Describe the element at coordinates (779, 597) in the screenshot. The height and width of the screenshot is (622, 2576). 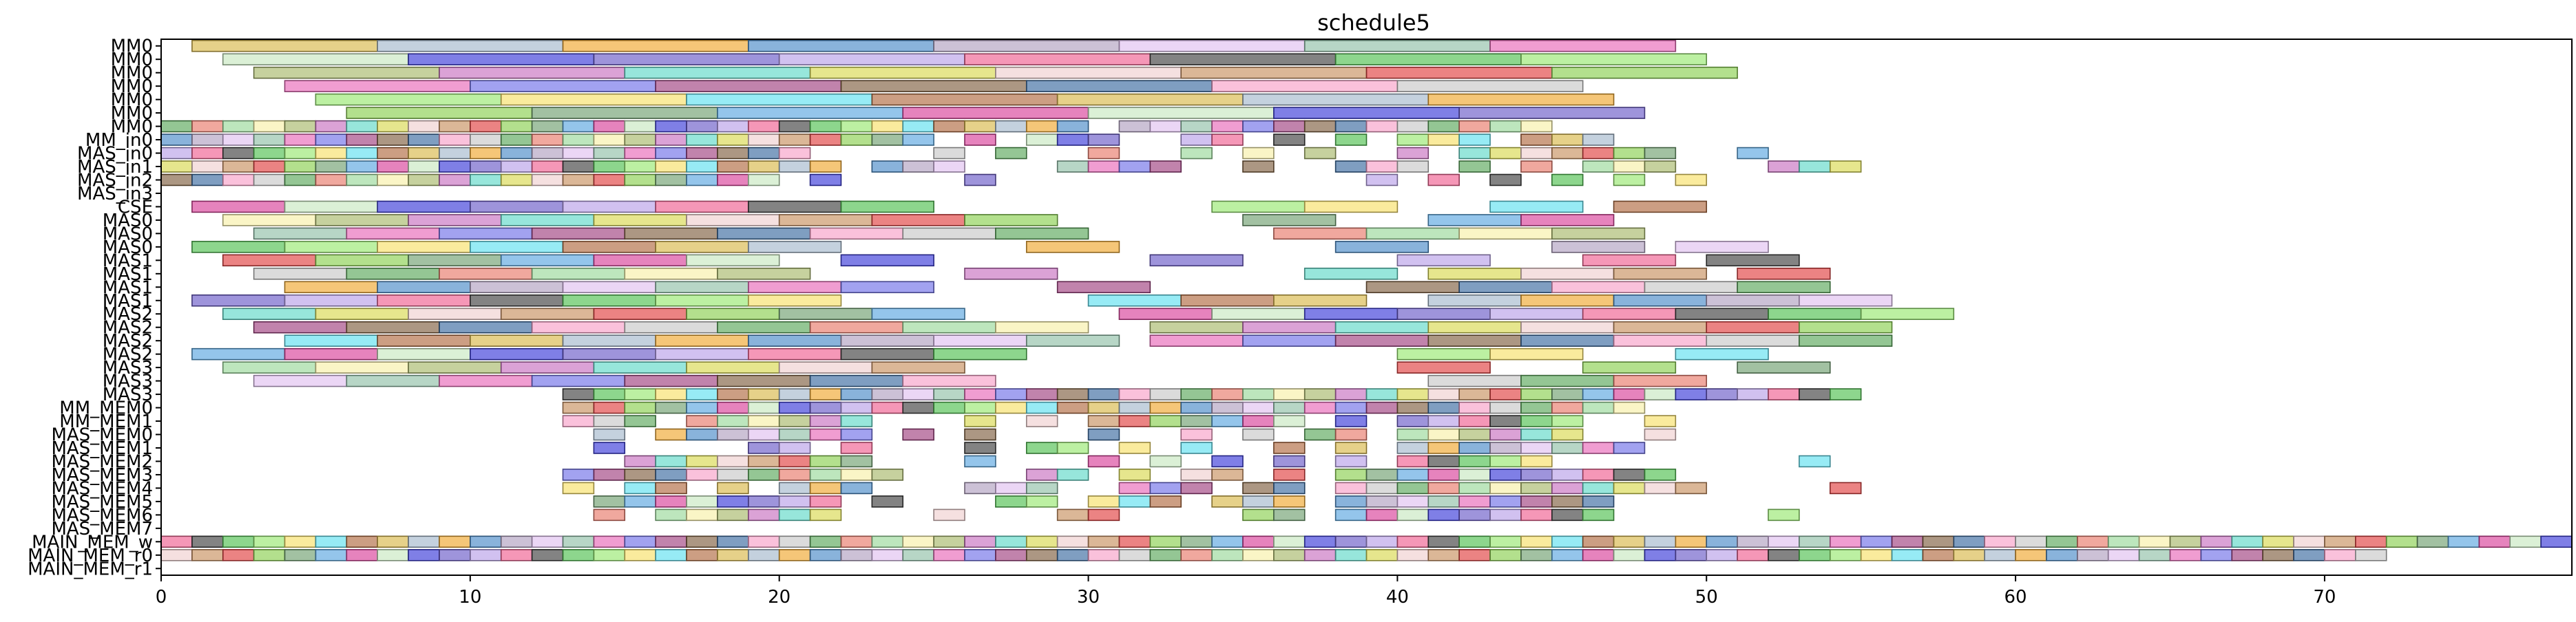
I see `x-tick-label: 20` at that location.